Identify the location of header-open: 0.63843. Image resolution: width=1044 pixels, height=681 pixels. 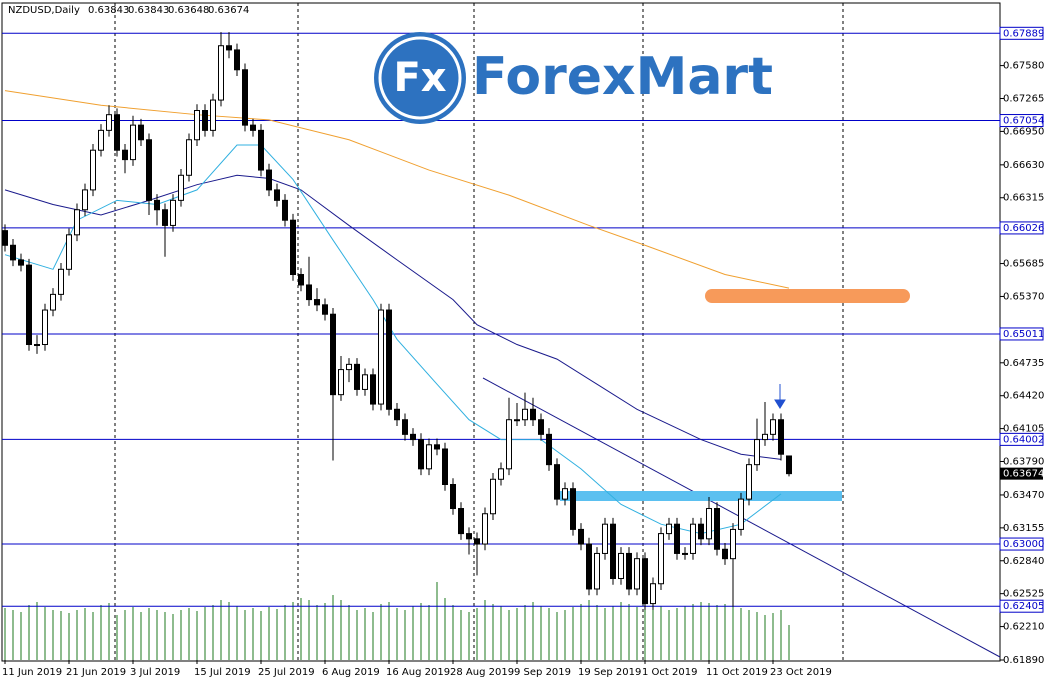
(108, 10).